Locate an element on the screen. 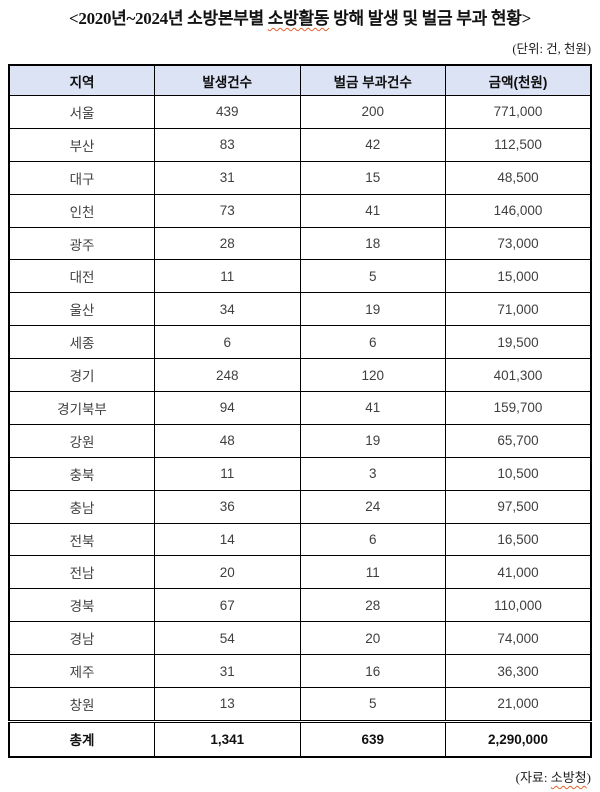 The height and width of the screenshot is (792, 600). table-footer: 총계 1,341 639 2,290,000 is located at coordinates (300, 738).